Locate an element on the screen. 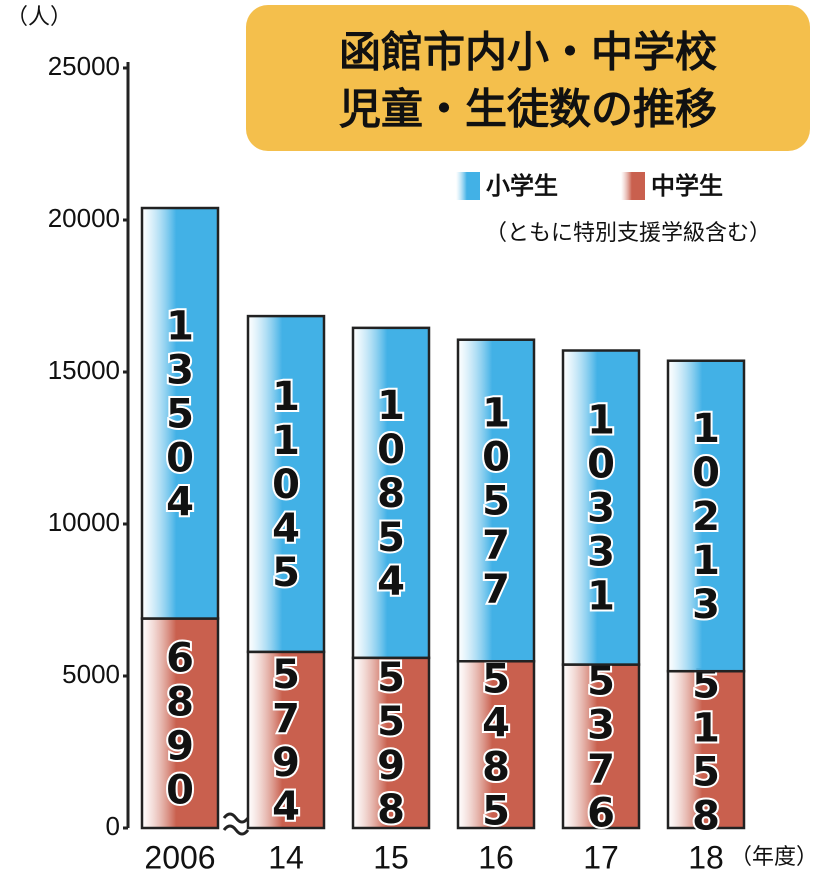 The width and height of the screenshot is (832, 884). x-tick-label: 14 is located at coordinates (286, 857).